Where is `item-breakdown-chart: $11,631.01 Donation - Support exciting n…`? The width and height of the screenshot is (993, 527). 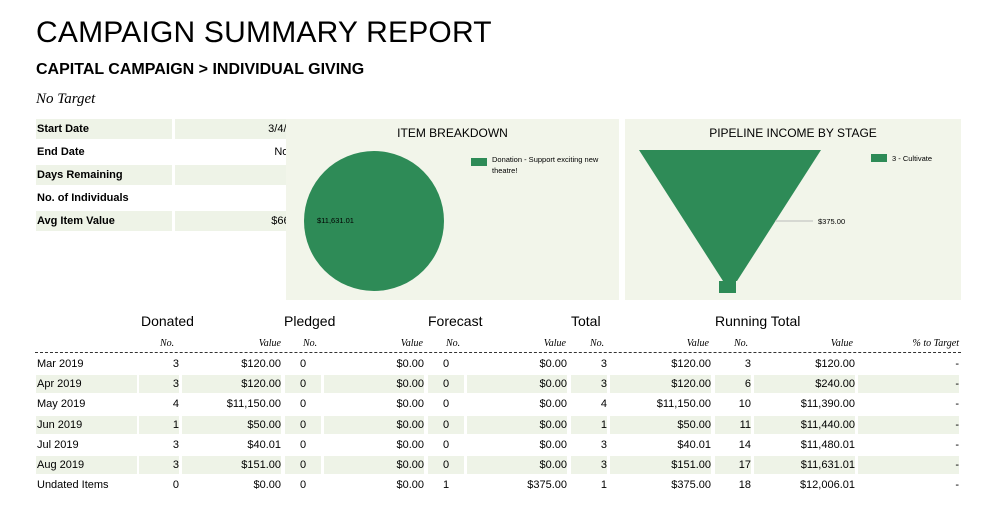
item-breakdown-chart: $11,631.01 Donation - Support exciting n… is located at coordinates (451, 221).